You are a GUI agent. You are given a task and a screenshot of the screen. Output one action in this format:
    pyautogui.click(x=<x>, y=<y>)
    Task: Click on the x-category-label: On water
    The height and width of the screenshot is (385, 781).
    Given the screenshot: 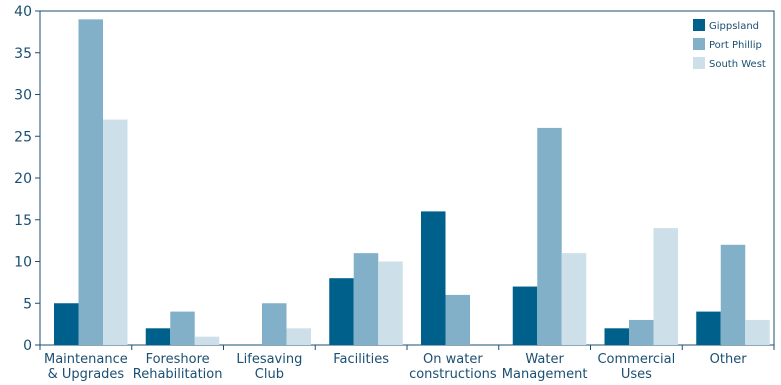 What is the action you would take?
    pyautogui.click(x=453, y=359)
    